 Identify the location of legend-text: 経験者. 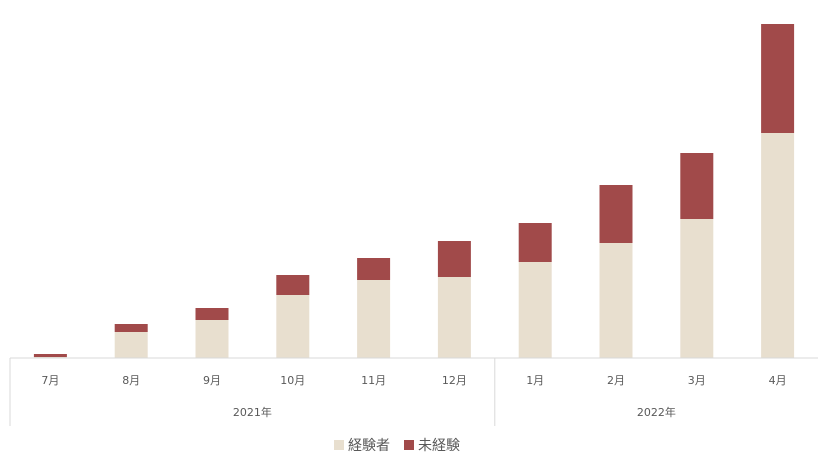
(369, 445).